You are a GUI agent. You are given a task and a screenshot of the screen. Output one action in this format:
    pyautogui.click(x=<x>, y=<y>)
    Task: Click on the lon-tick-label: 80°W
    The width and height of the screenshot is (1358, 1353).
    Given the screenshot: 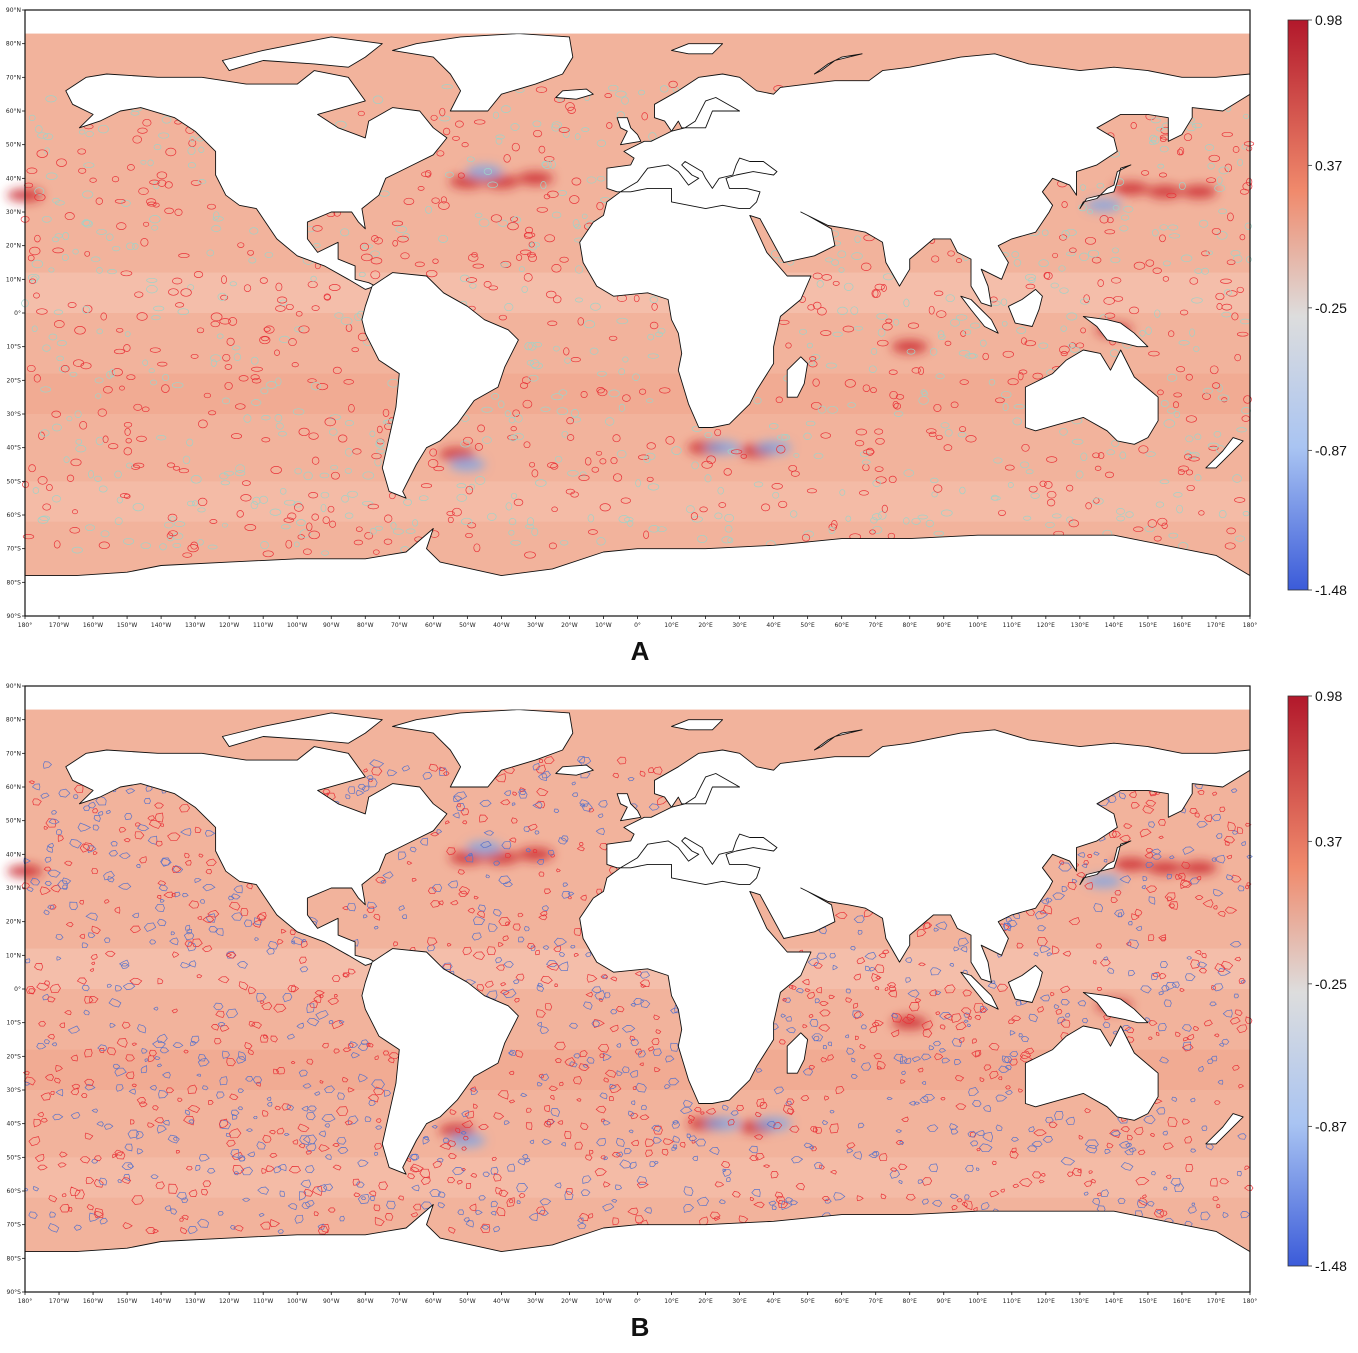 What is the action you would take?
    pyautogui.click(x=365, y=625)
    